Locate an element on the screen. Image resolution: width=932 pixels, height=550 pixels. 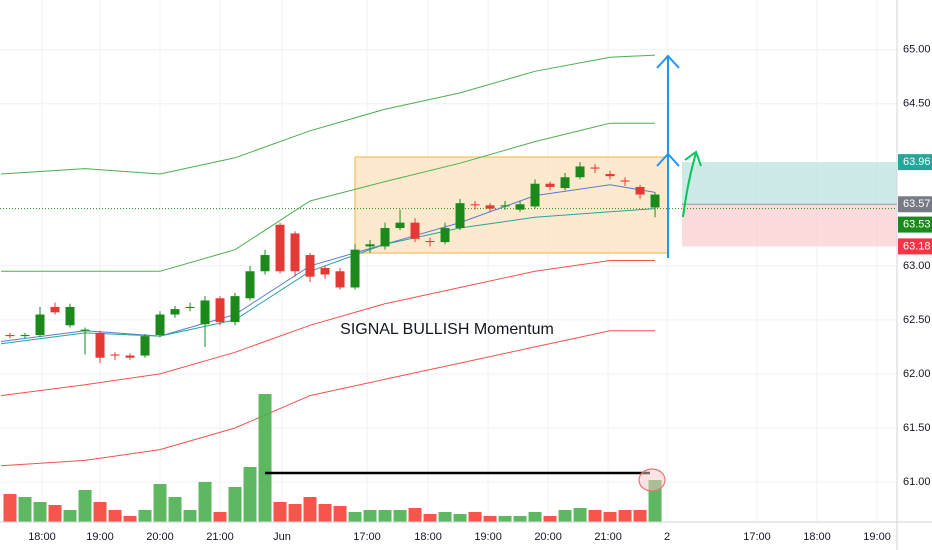
y-tick-label: 64.50 is located at coordinates (917, 104).